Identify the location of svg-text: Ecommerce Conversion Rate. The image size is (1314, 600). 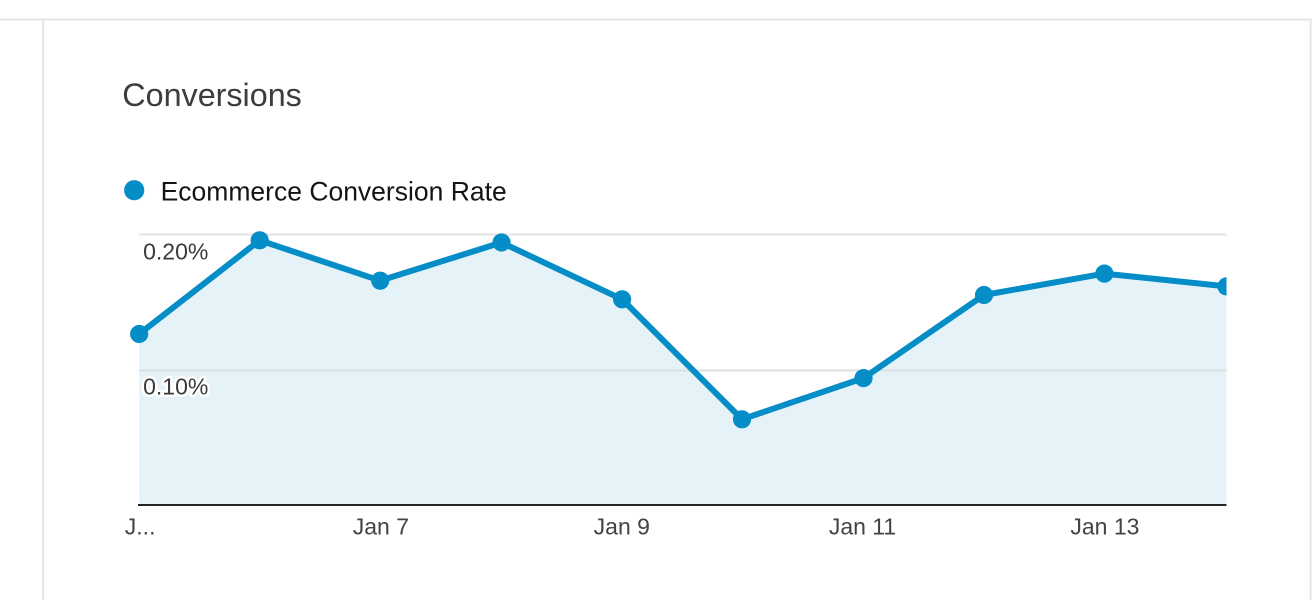
(334, 191).